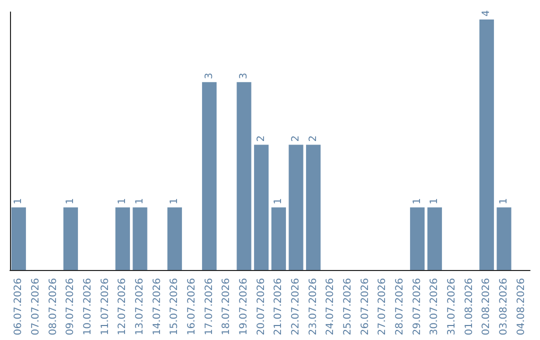  I want to click on x-tick-label: 02.08.2026, so click(486, 307).